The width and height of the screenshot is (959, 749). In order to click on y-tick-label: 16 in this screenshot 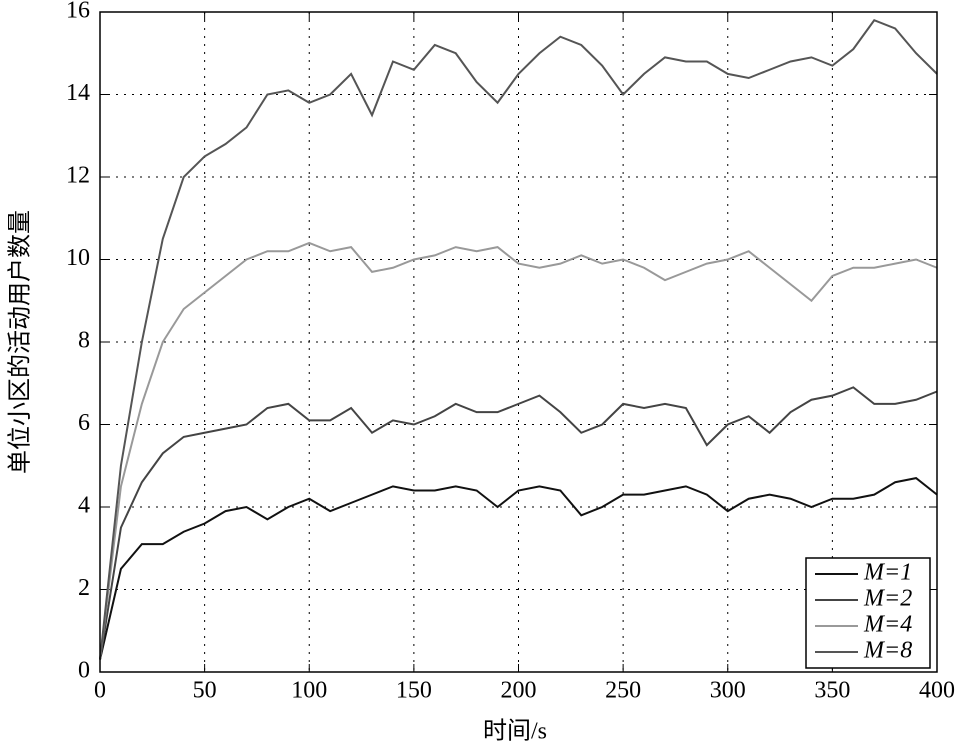, I will do `click(78, 12)`.